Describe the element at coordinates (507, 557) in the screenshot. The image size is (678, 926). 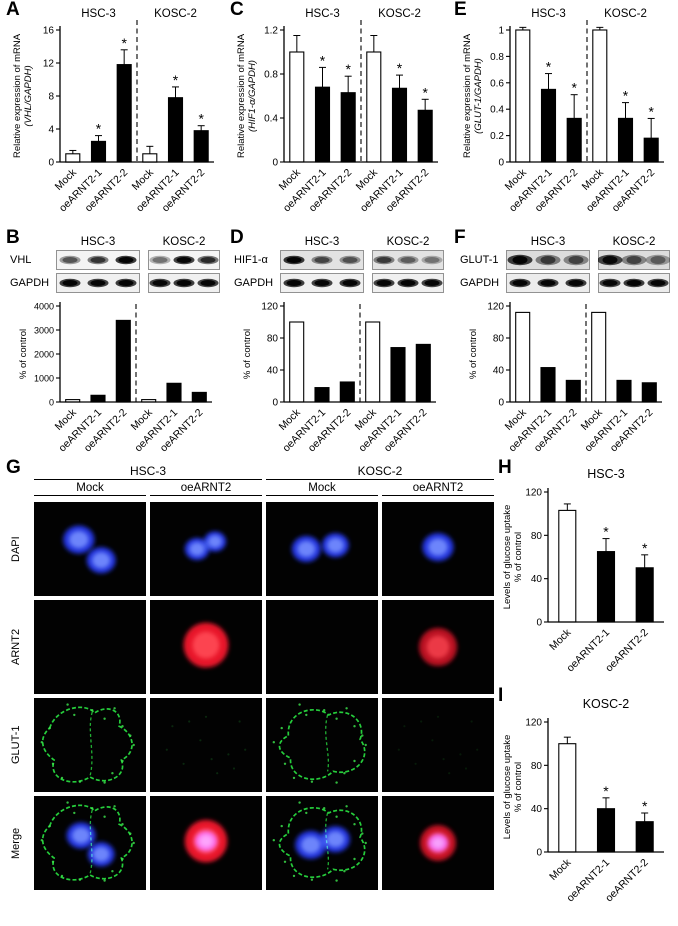
I see `y-axis-label: Levels of glucose uptake` at that location.